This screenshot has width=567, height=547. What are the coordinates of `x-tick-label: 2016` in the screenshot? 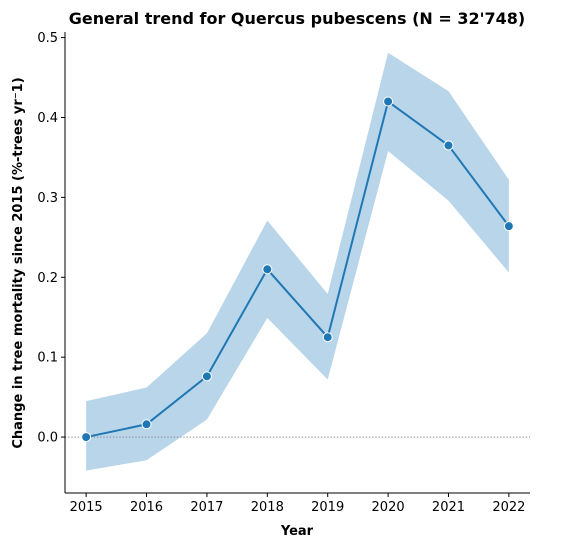 It's located at (146, 507).